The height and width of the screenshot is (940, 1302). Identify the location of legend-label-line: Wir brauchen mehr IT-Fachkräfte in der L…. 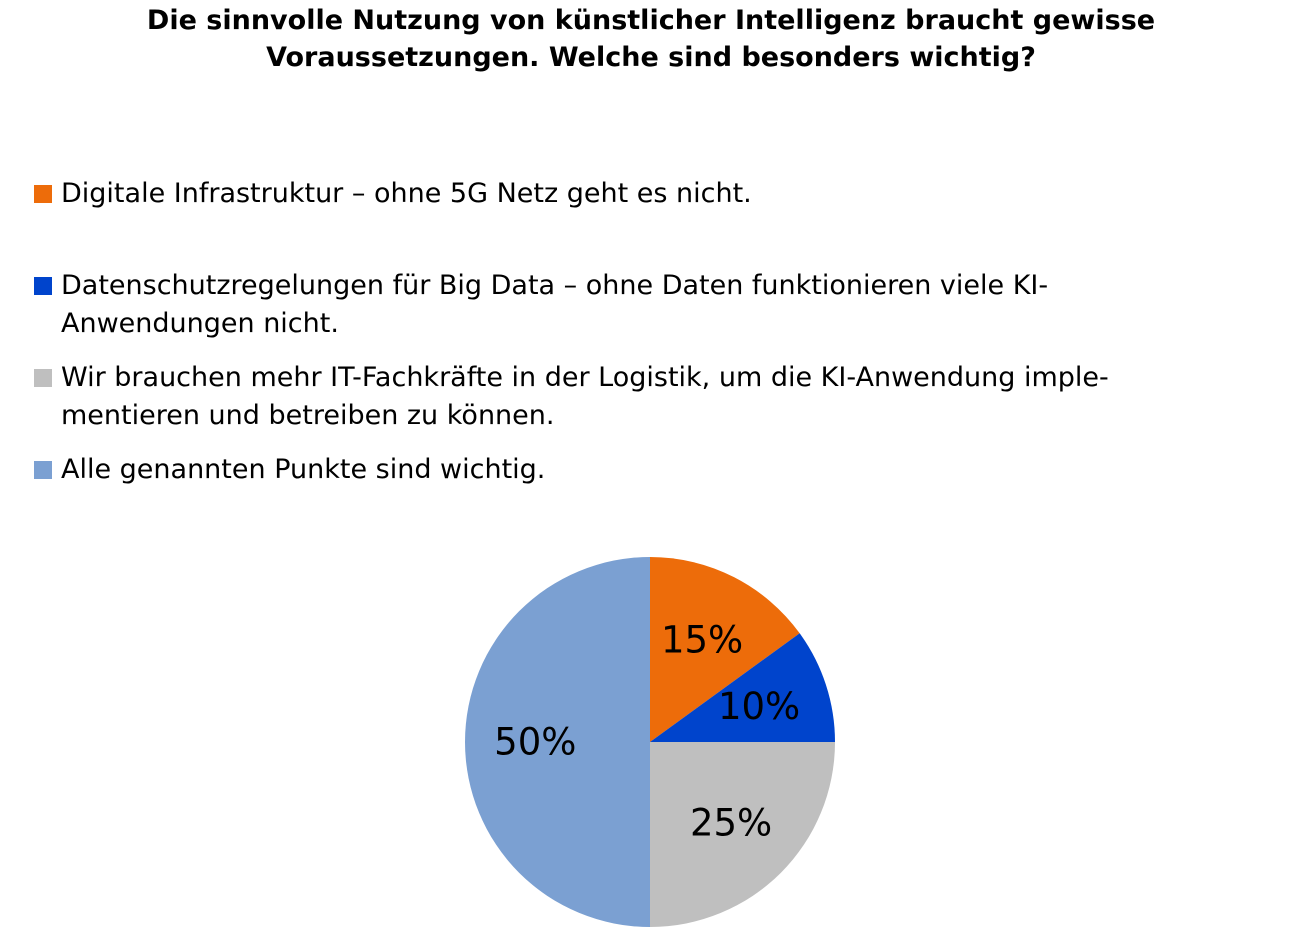
(585, 377).